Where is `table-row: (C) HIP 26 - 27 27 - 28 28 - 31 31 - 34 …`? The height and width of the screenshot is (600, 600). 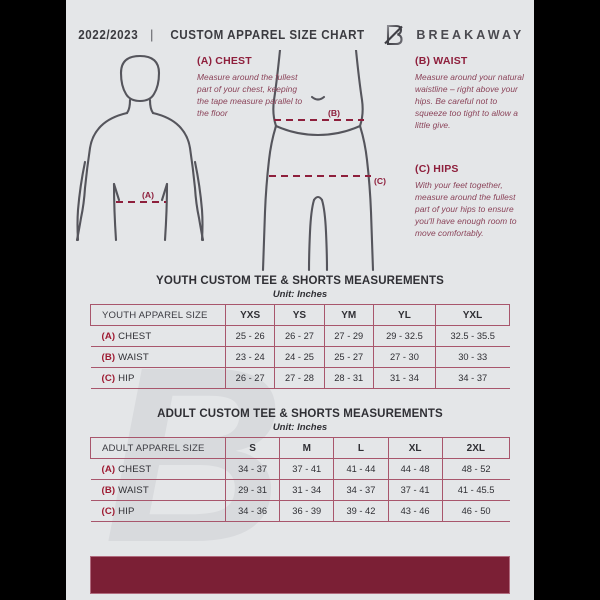 table-row: (C) HIP 26 - 27 27 - 28 28 - 31 31 - 34 … is located at coordinates (300, 378).